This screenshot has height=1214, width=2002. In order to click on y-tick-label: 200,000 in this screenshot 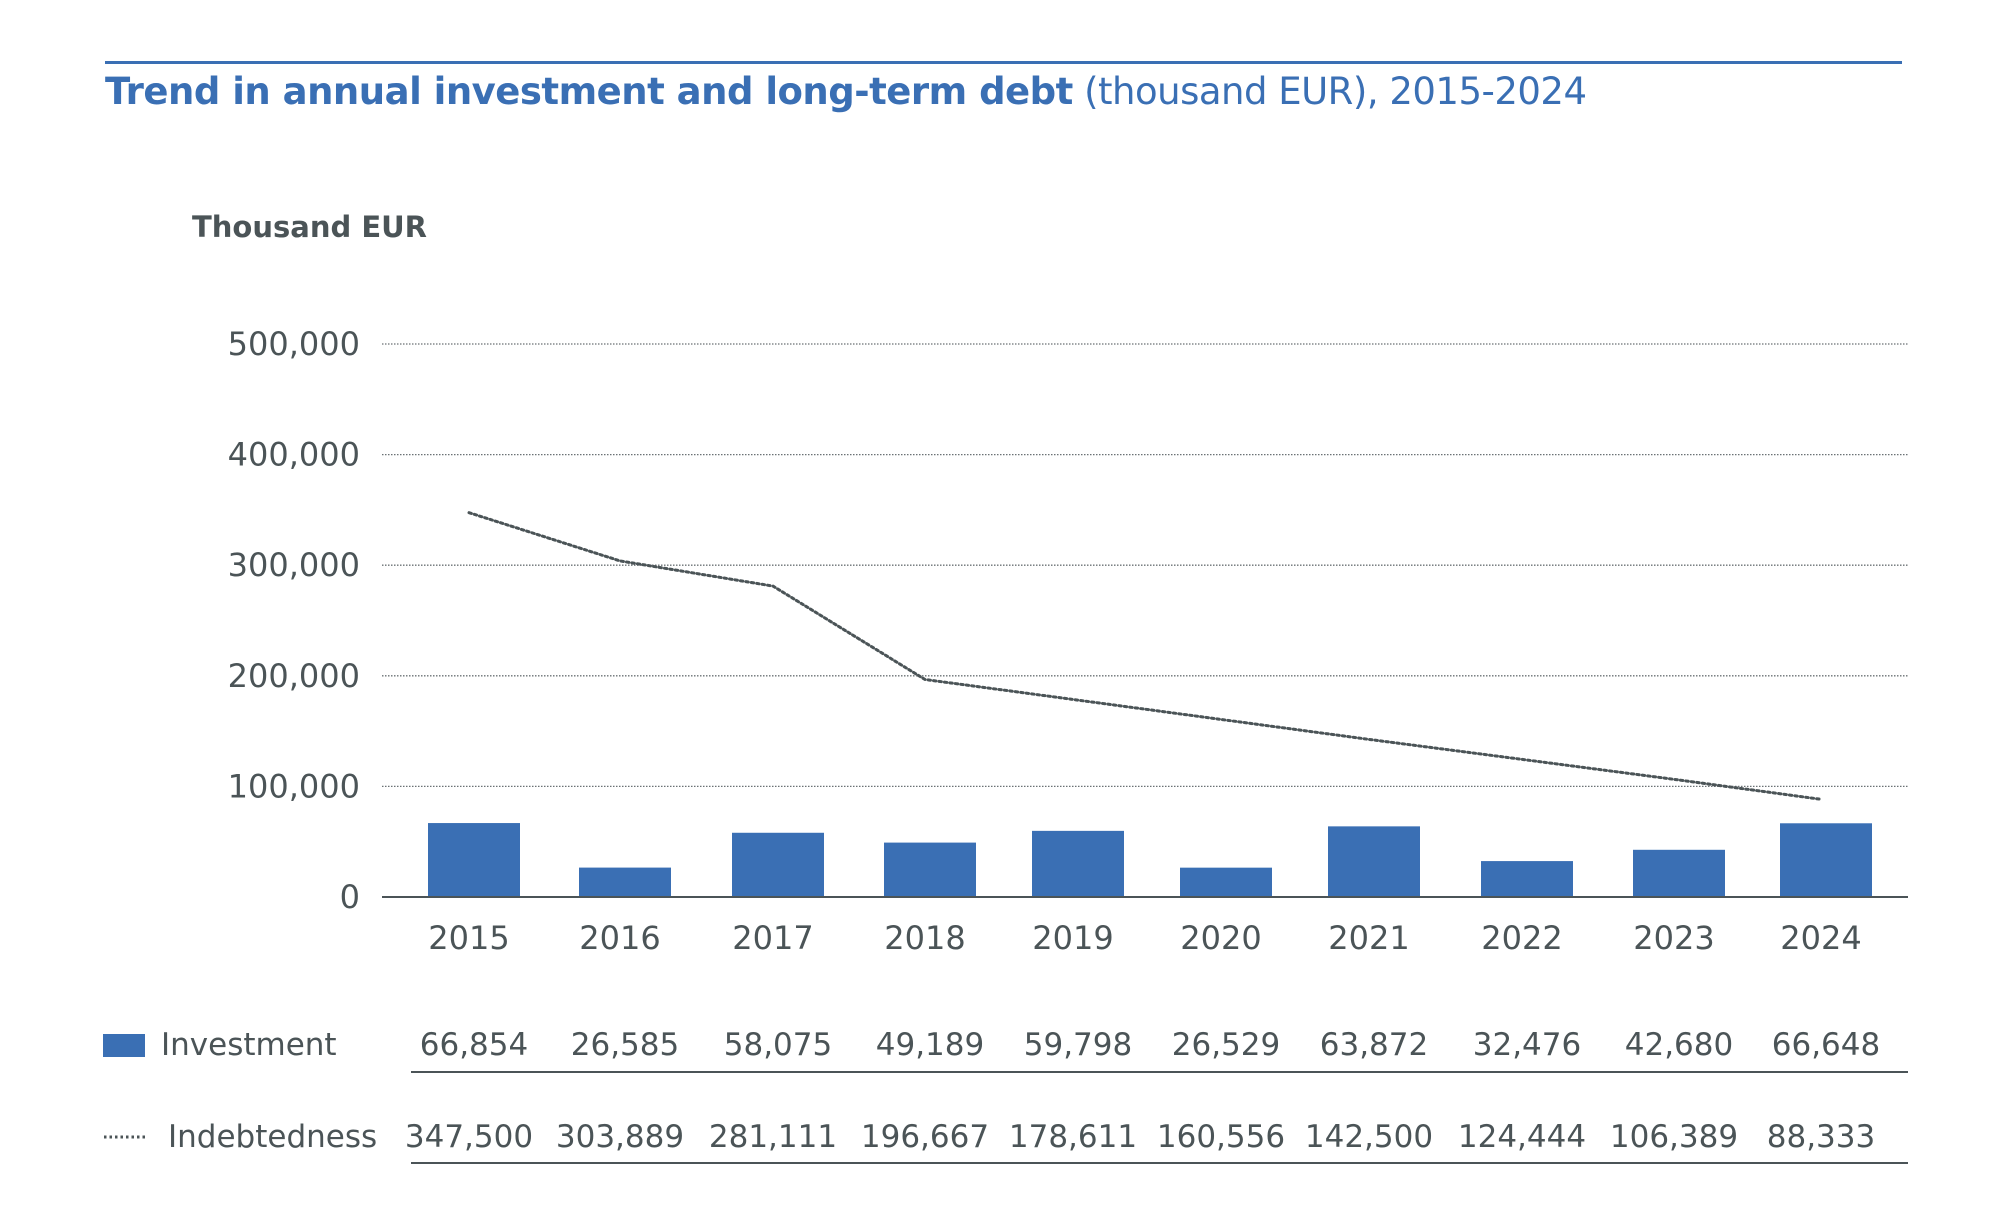, I will do `click(294, 676)`.